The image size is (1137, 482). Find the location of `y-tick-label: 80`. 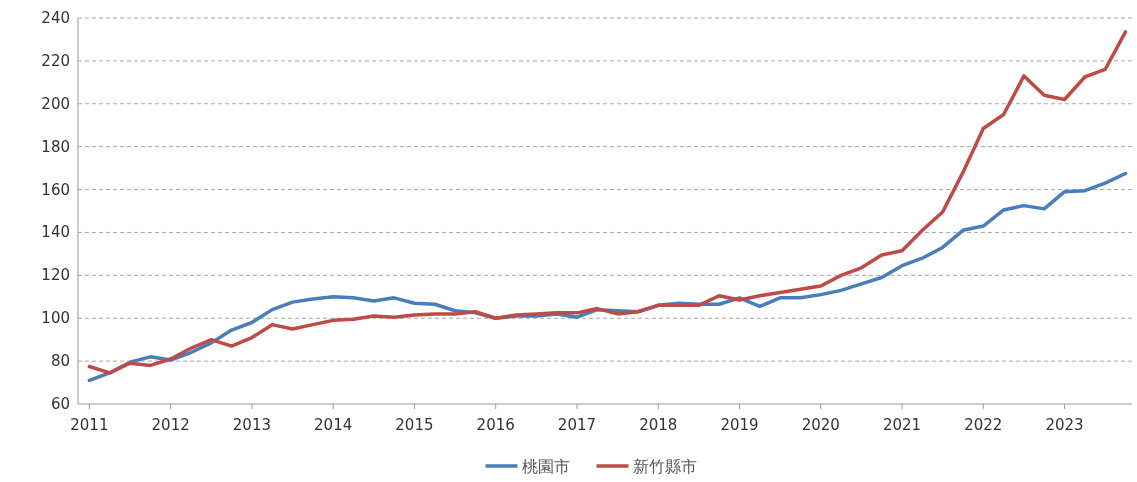

y-tick-label: 80 is located at coordinates (60, 361).